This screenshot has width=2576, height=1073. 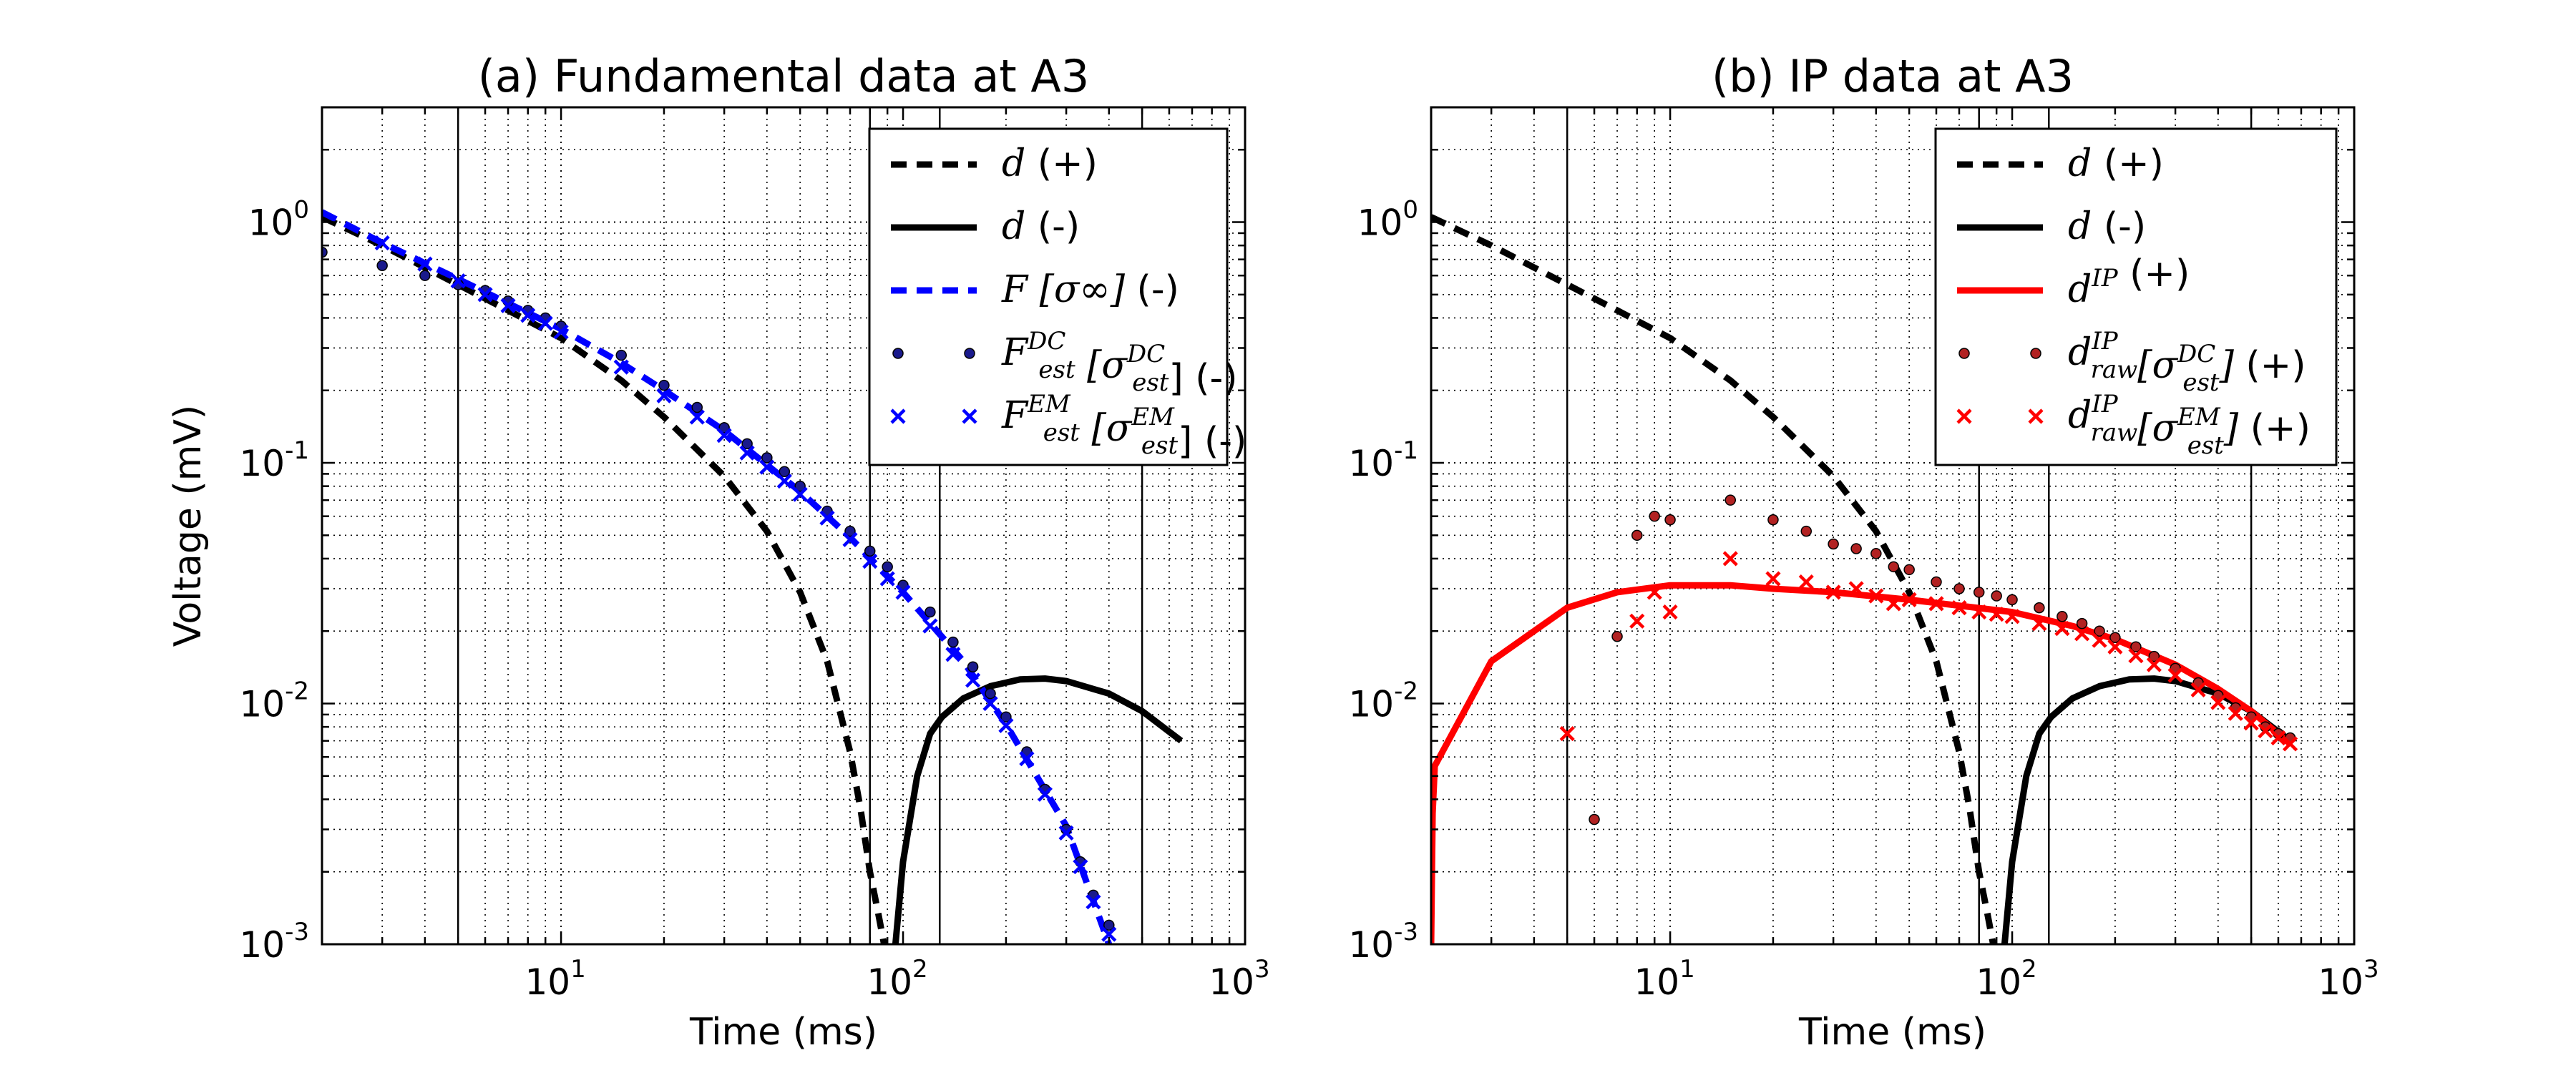 I want to click on legend-label: FDC est [σDC est] (-), so click(x=1119, y=363).